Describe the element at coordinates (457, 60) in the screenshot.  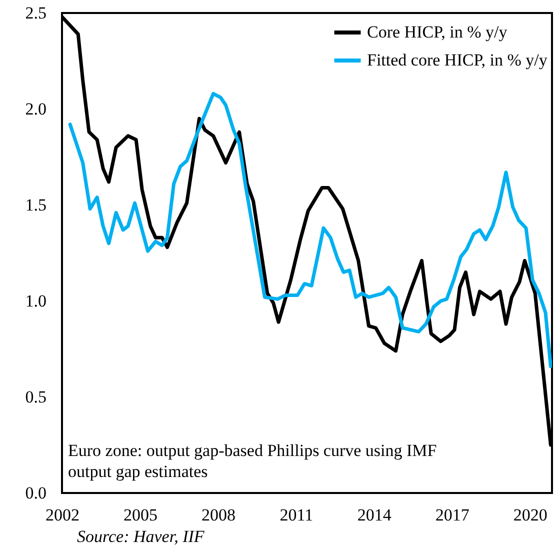
I see `legend-label: Fitted core HICP, in % y/y` at that location.